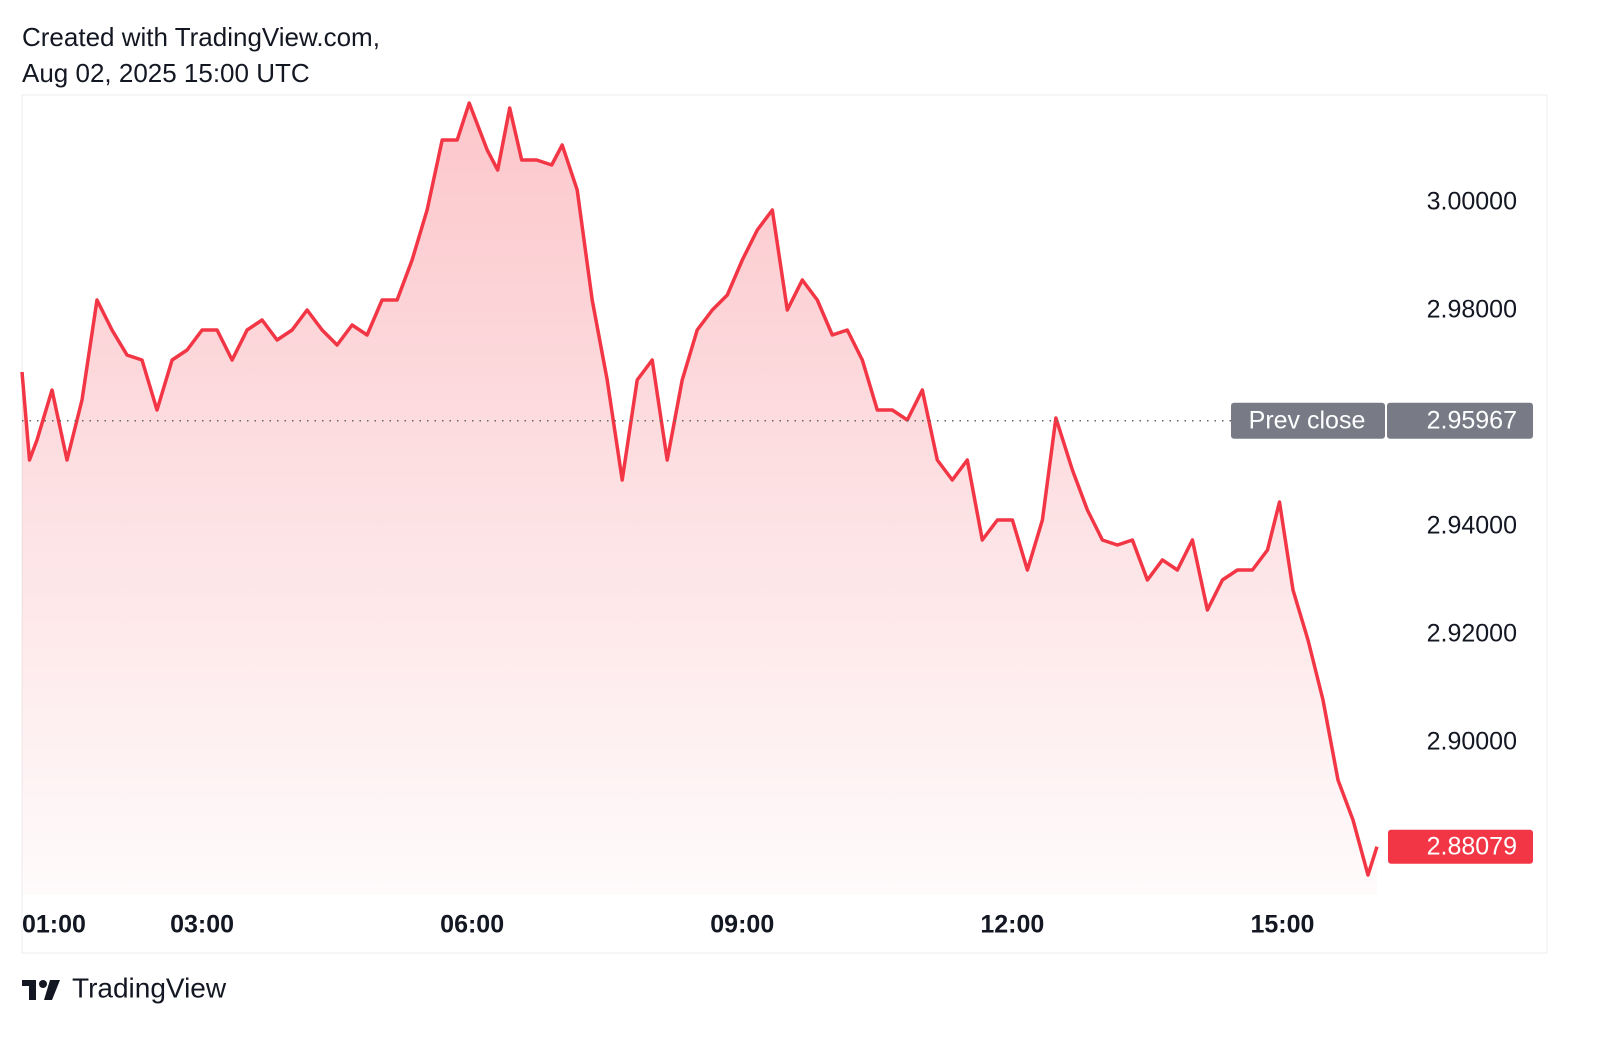 The width and height of the screenshot is (1600, 1050). I want to click on prev-close-label: Prev close, so click(1307, 420).